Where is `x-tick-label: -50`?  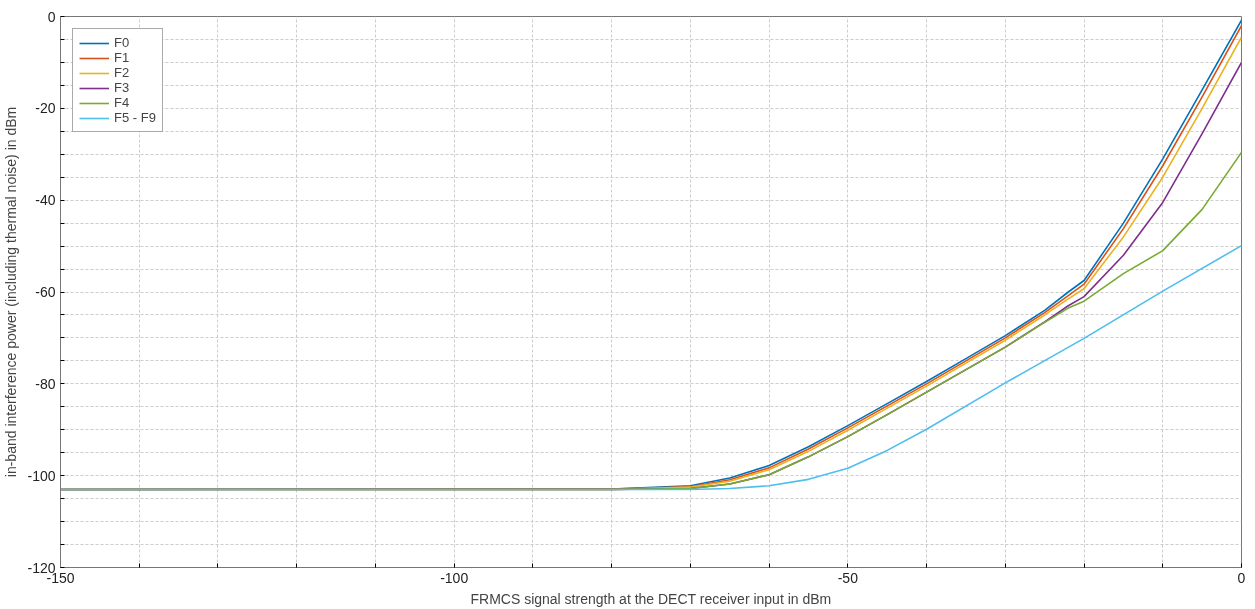 x-tick-label: -50 is located at coordinates (848, 577).